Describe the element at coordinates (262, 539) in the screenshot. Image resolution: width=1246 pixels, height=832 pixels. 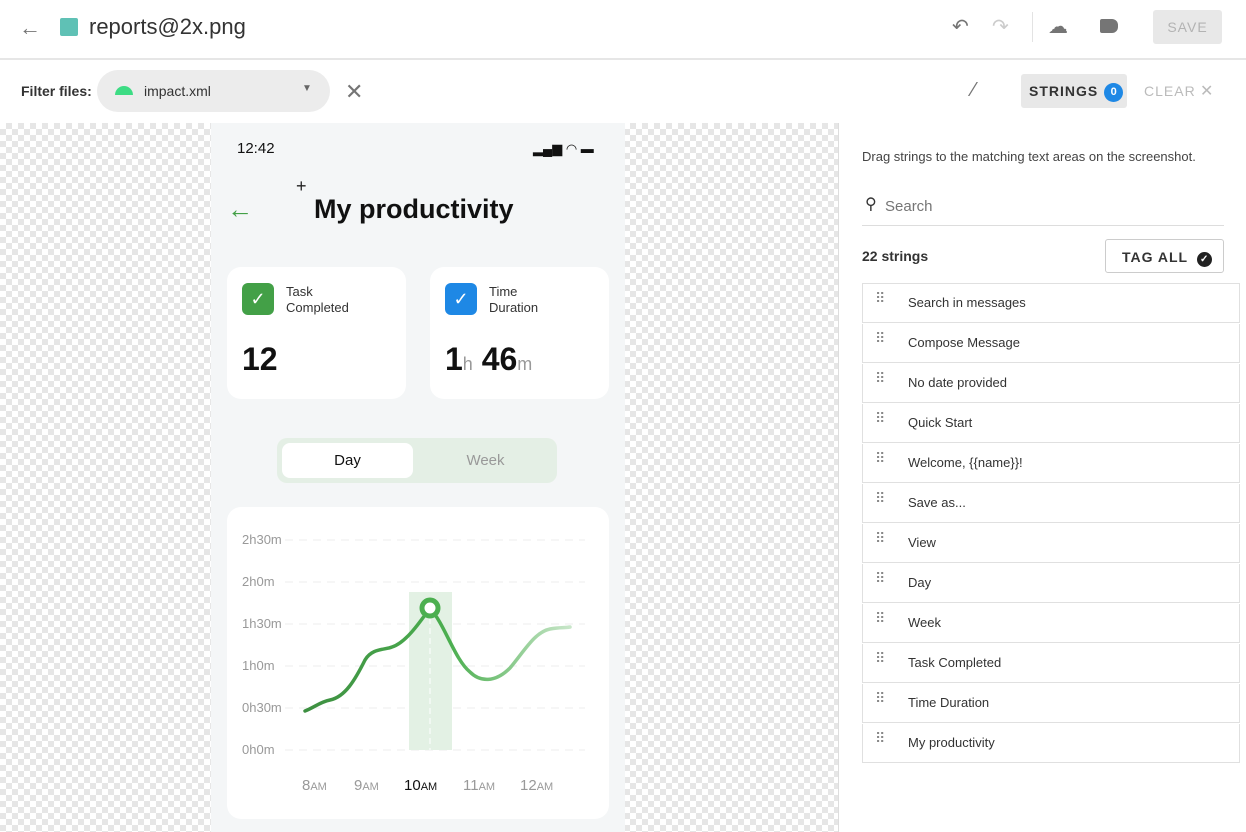
I see `y-tick: 2h30m` at that location.